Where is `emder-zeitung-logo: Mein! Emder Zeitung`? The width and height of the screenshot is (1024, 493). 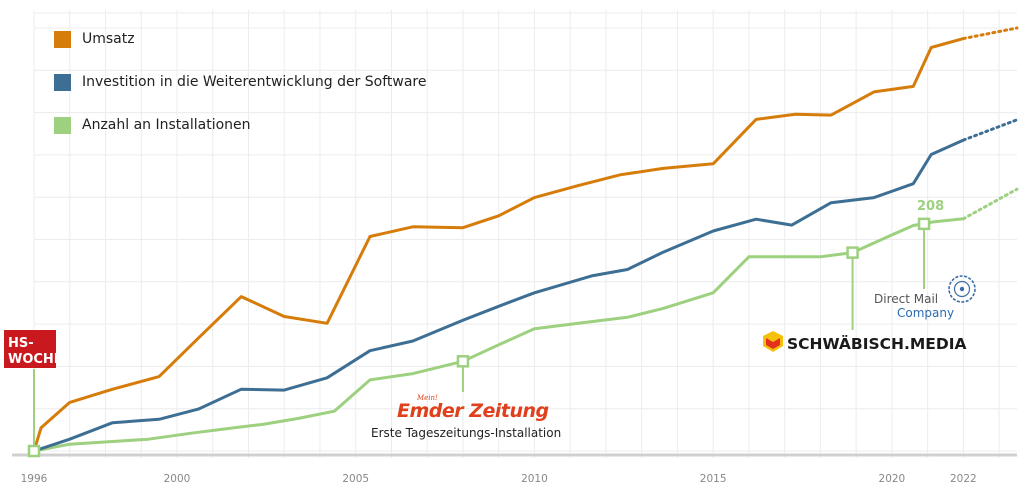 emder-zeitung-logo: Mein! Emder Zeitung is located at coordinates (473, 408).